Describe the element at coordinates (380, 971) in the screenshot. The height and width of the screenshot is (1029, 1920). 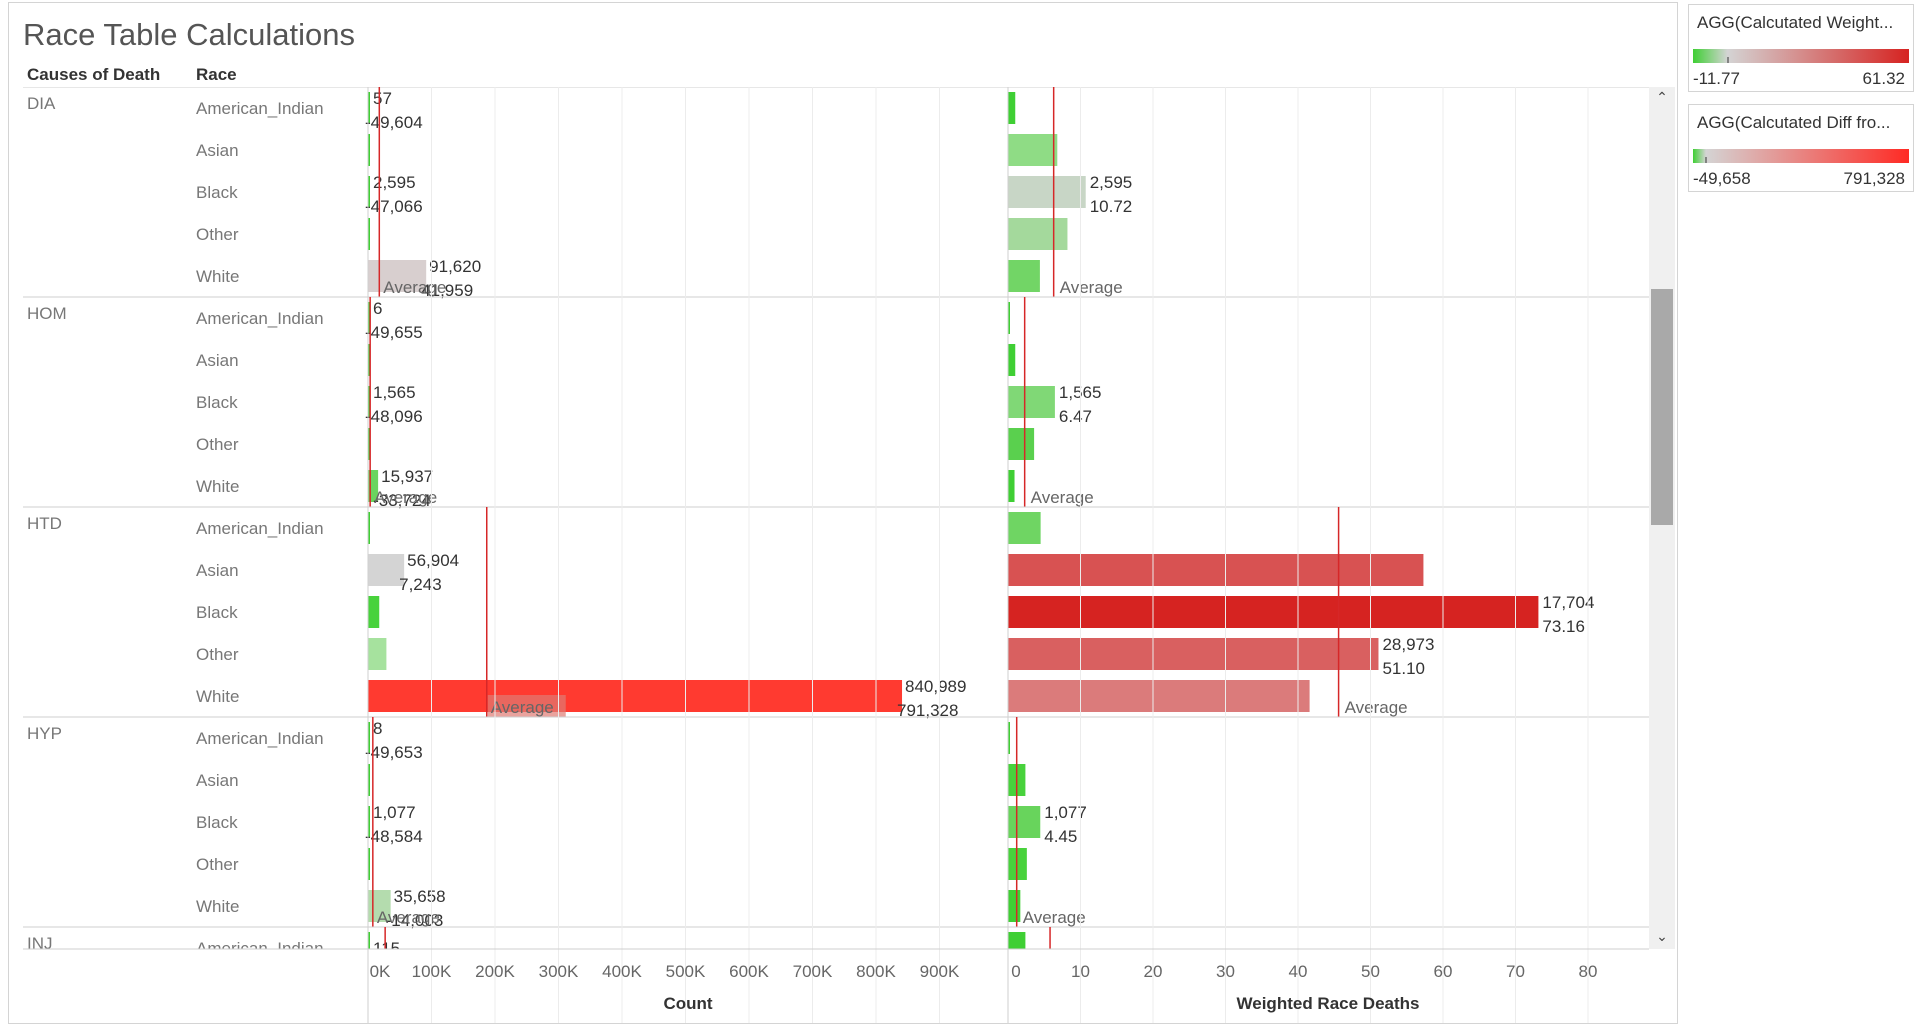
I see `count-axis-tick: 0K` at that location.